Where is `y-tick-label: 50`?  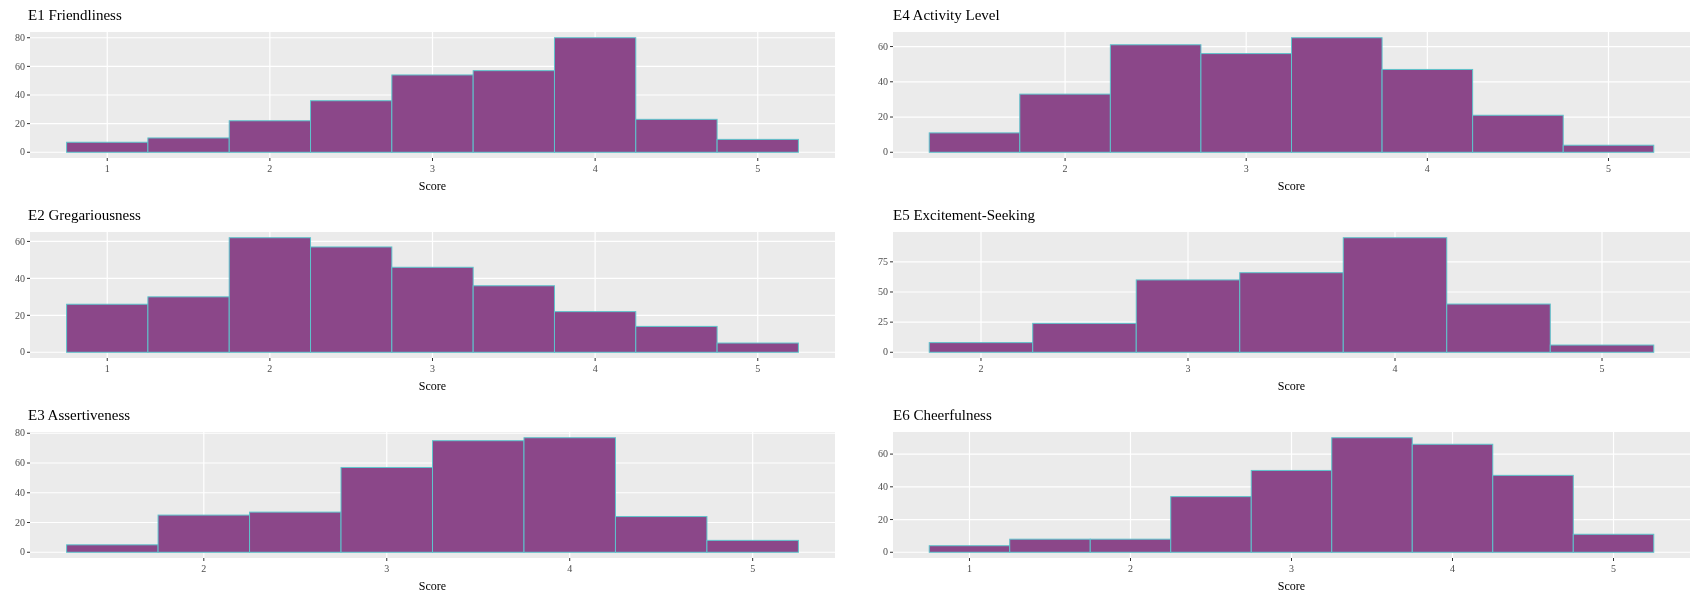 y-tick-label: 50 is located at coordinates (883, 292).